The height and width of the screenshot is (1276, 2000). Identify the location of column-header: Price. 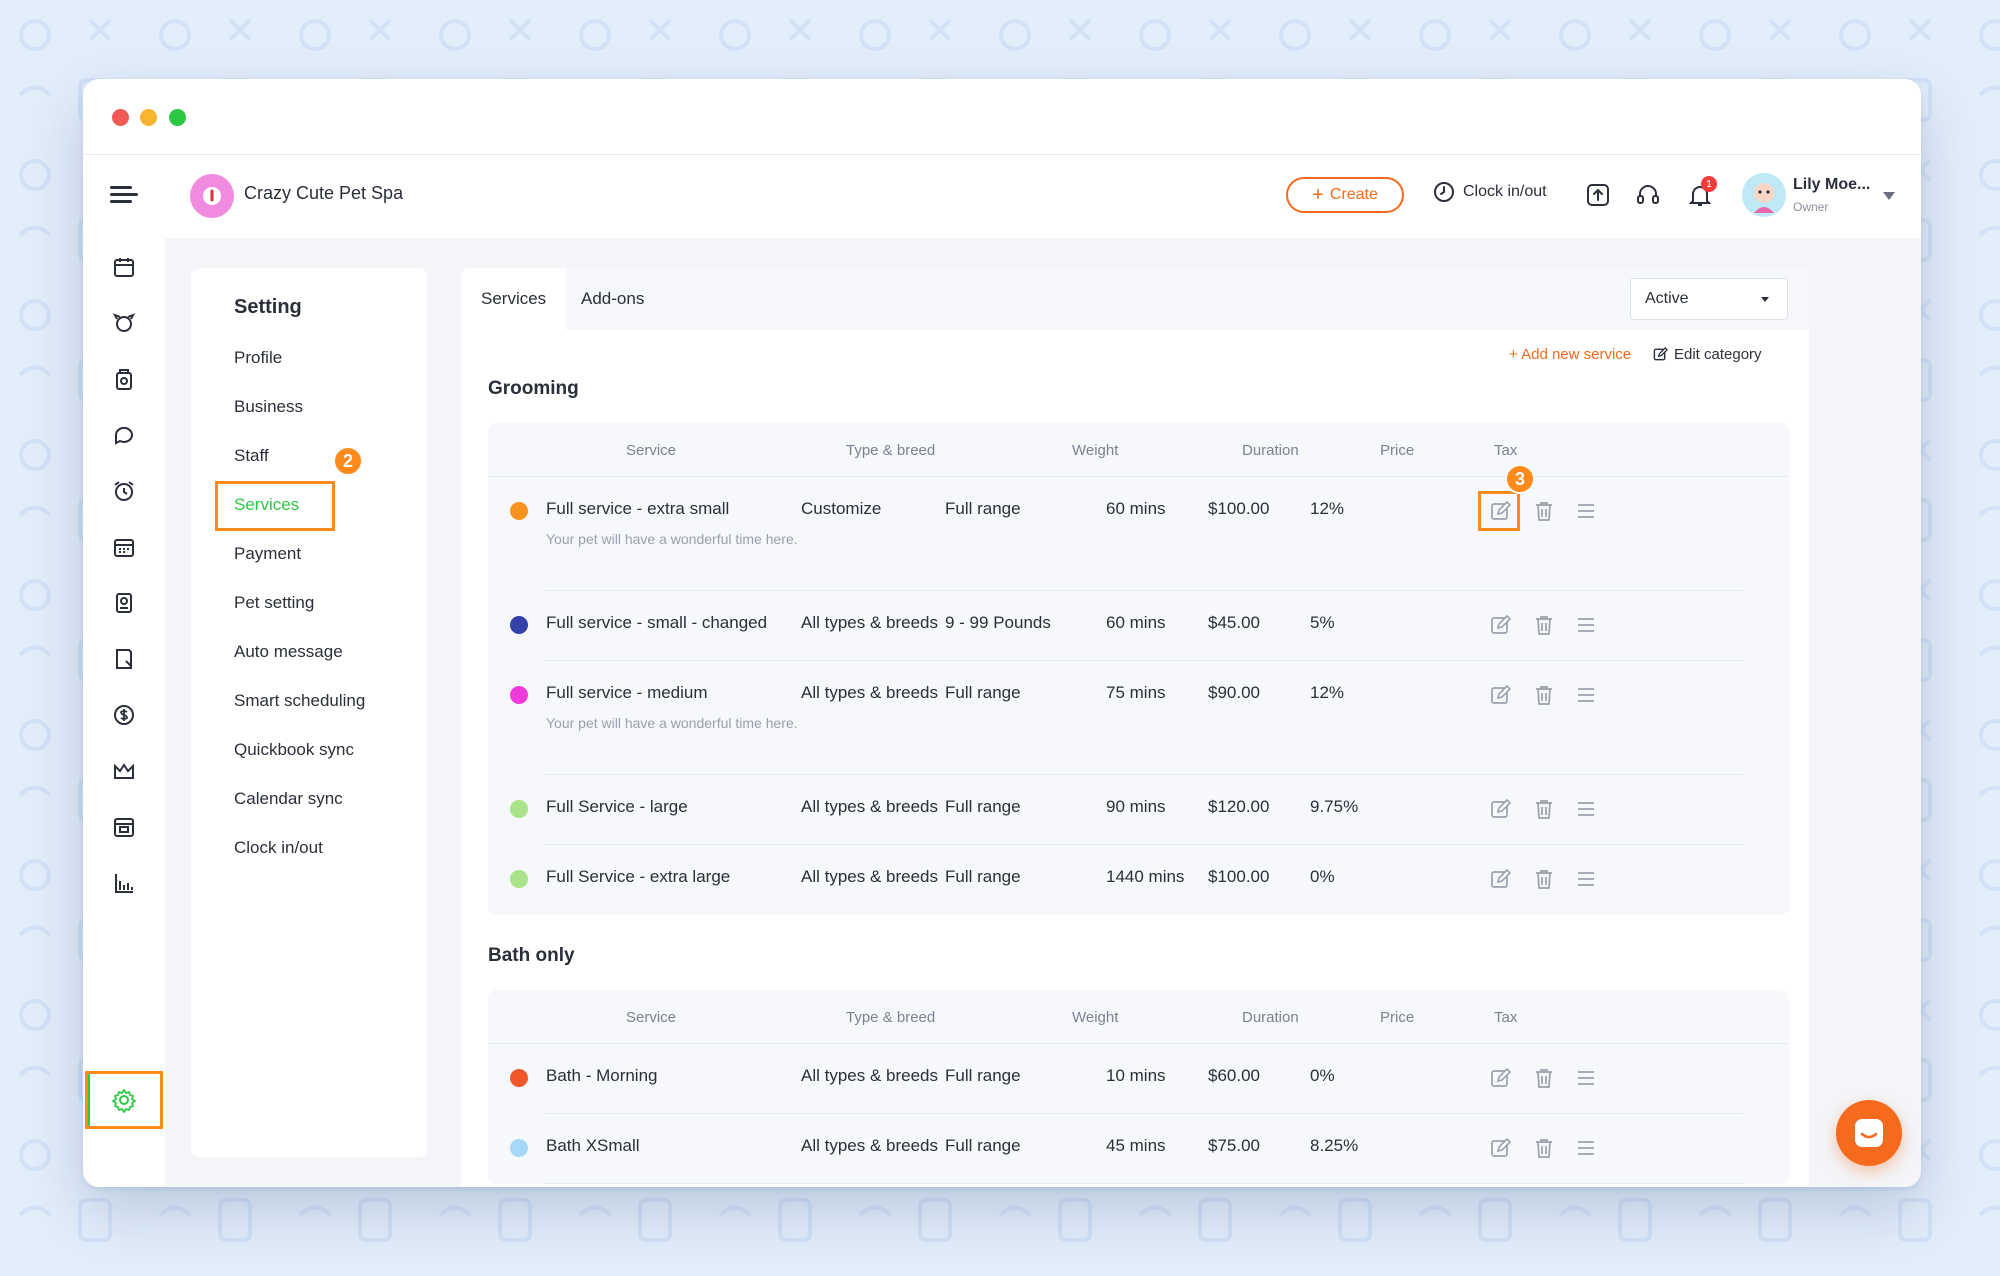
(1397, 1017).